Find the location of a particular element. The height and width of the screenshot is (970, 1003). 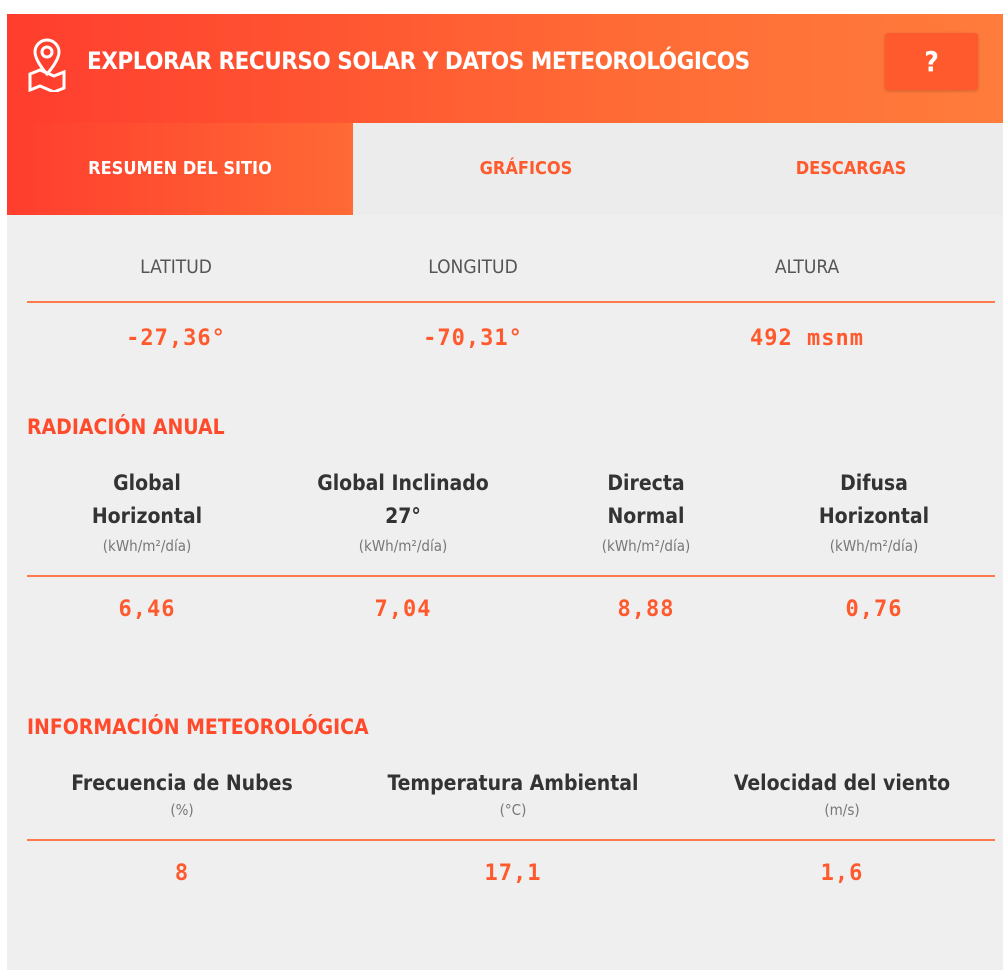

section-title: INFORMACIÓN METEOROLÓGICA is located at coordinates (198, 727).